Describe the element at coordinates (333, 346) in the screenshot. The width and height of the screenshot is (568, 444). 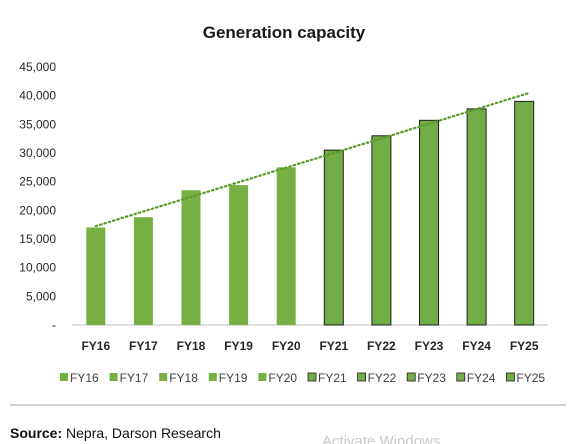
I see `x-tick-label: FY21` at that location.